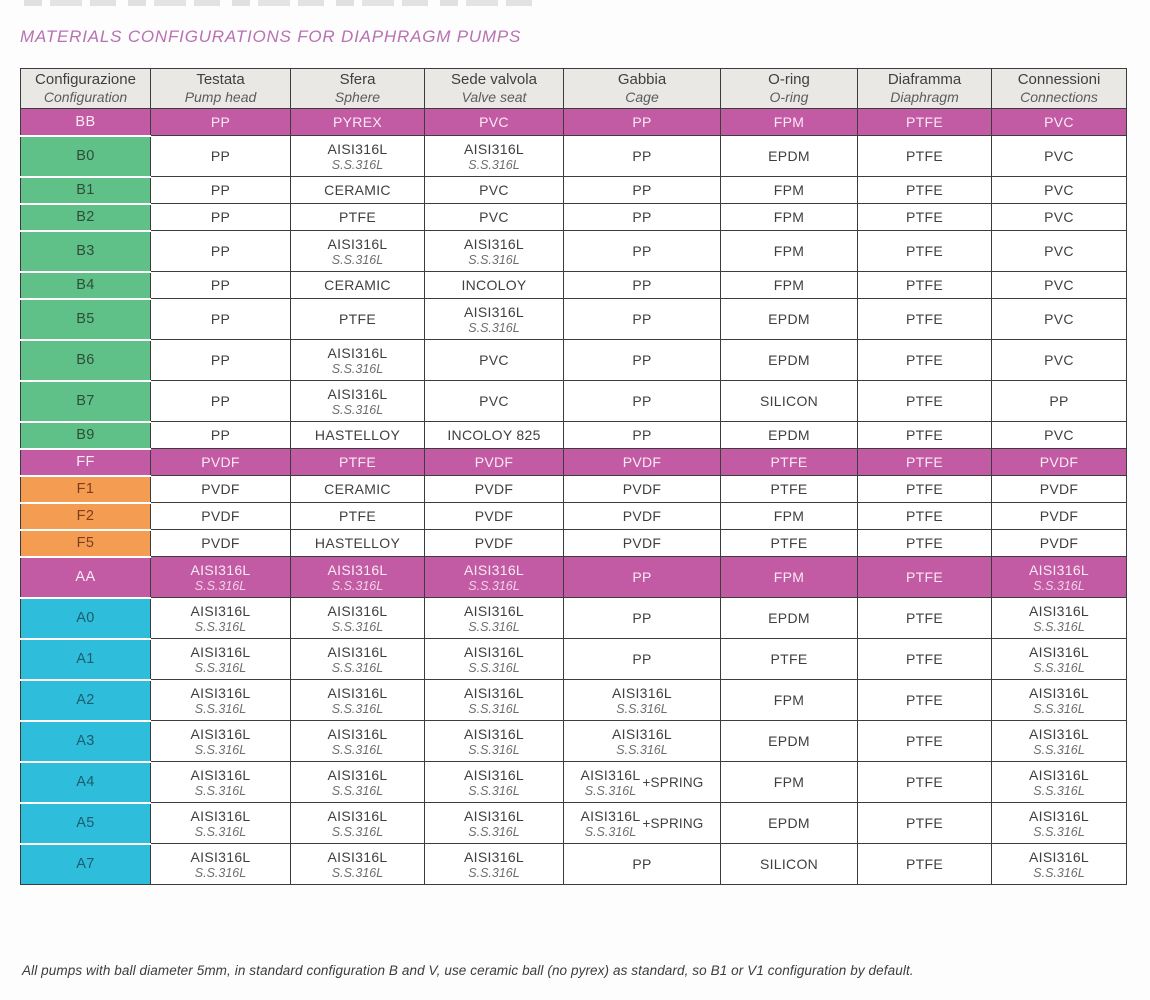  What do you see at coordinates (494, 97) in the screenshot?
I see `header-label-english: Valve seat` at bounding box center [494, 97].